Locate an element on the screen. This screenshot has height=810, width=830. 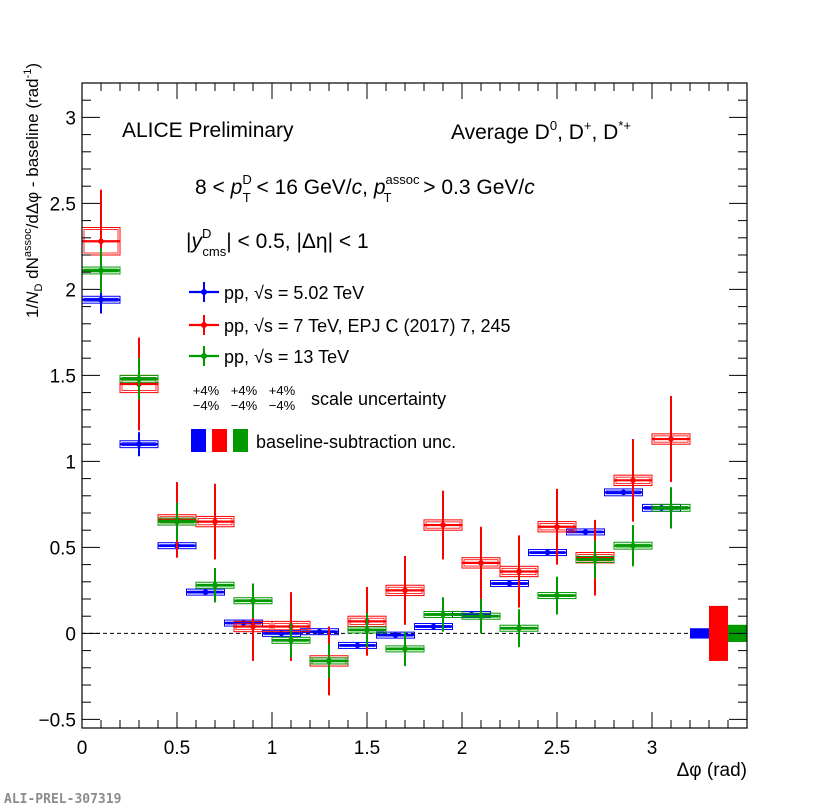
y-tick-label: 2.5 is located at coordinates (63, 204).